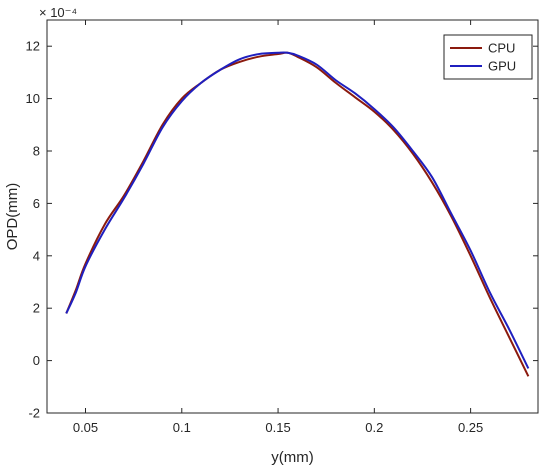 Image resolution: width=550 pixels, height=472 pixels. Describe the element at coordinates (36, 255) in the screenshot. I see `y-tick-label: 4` at that location.